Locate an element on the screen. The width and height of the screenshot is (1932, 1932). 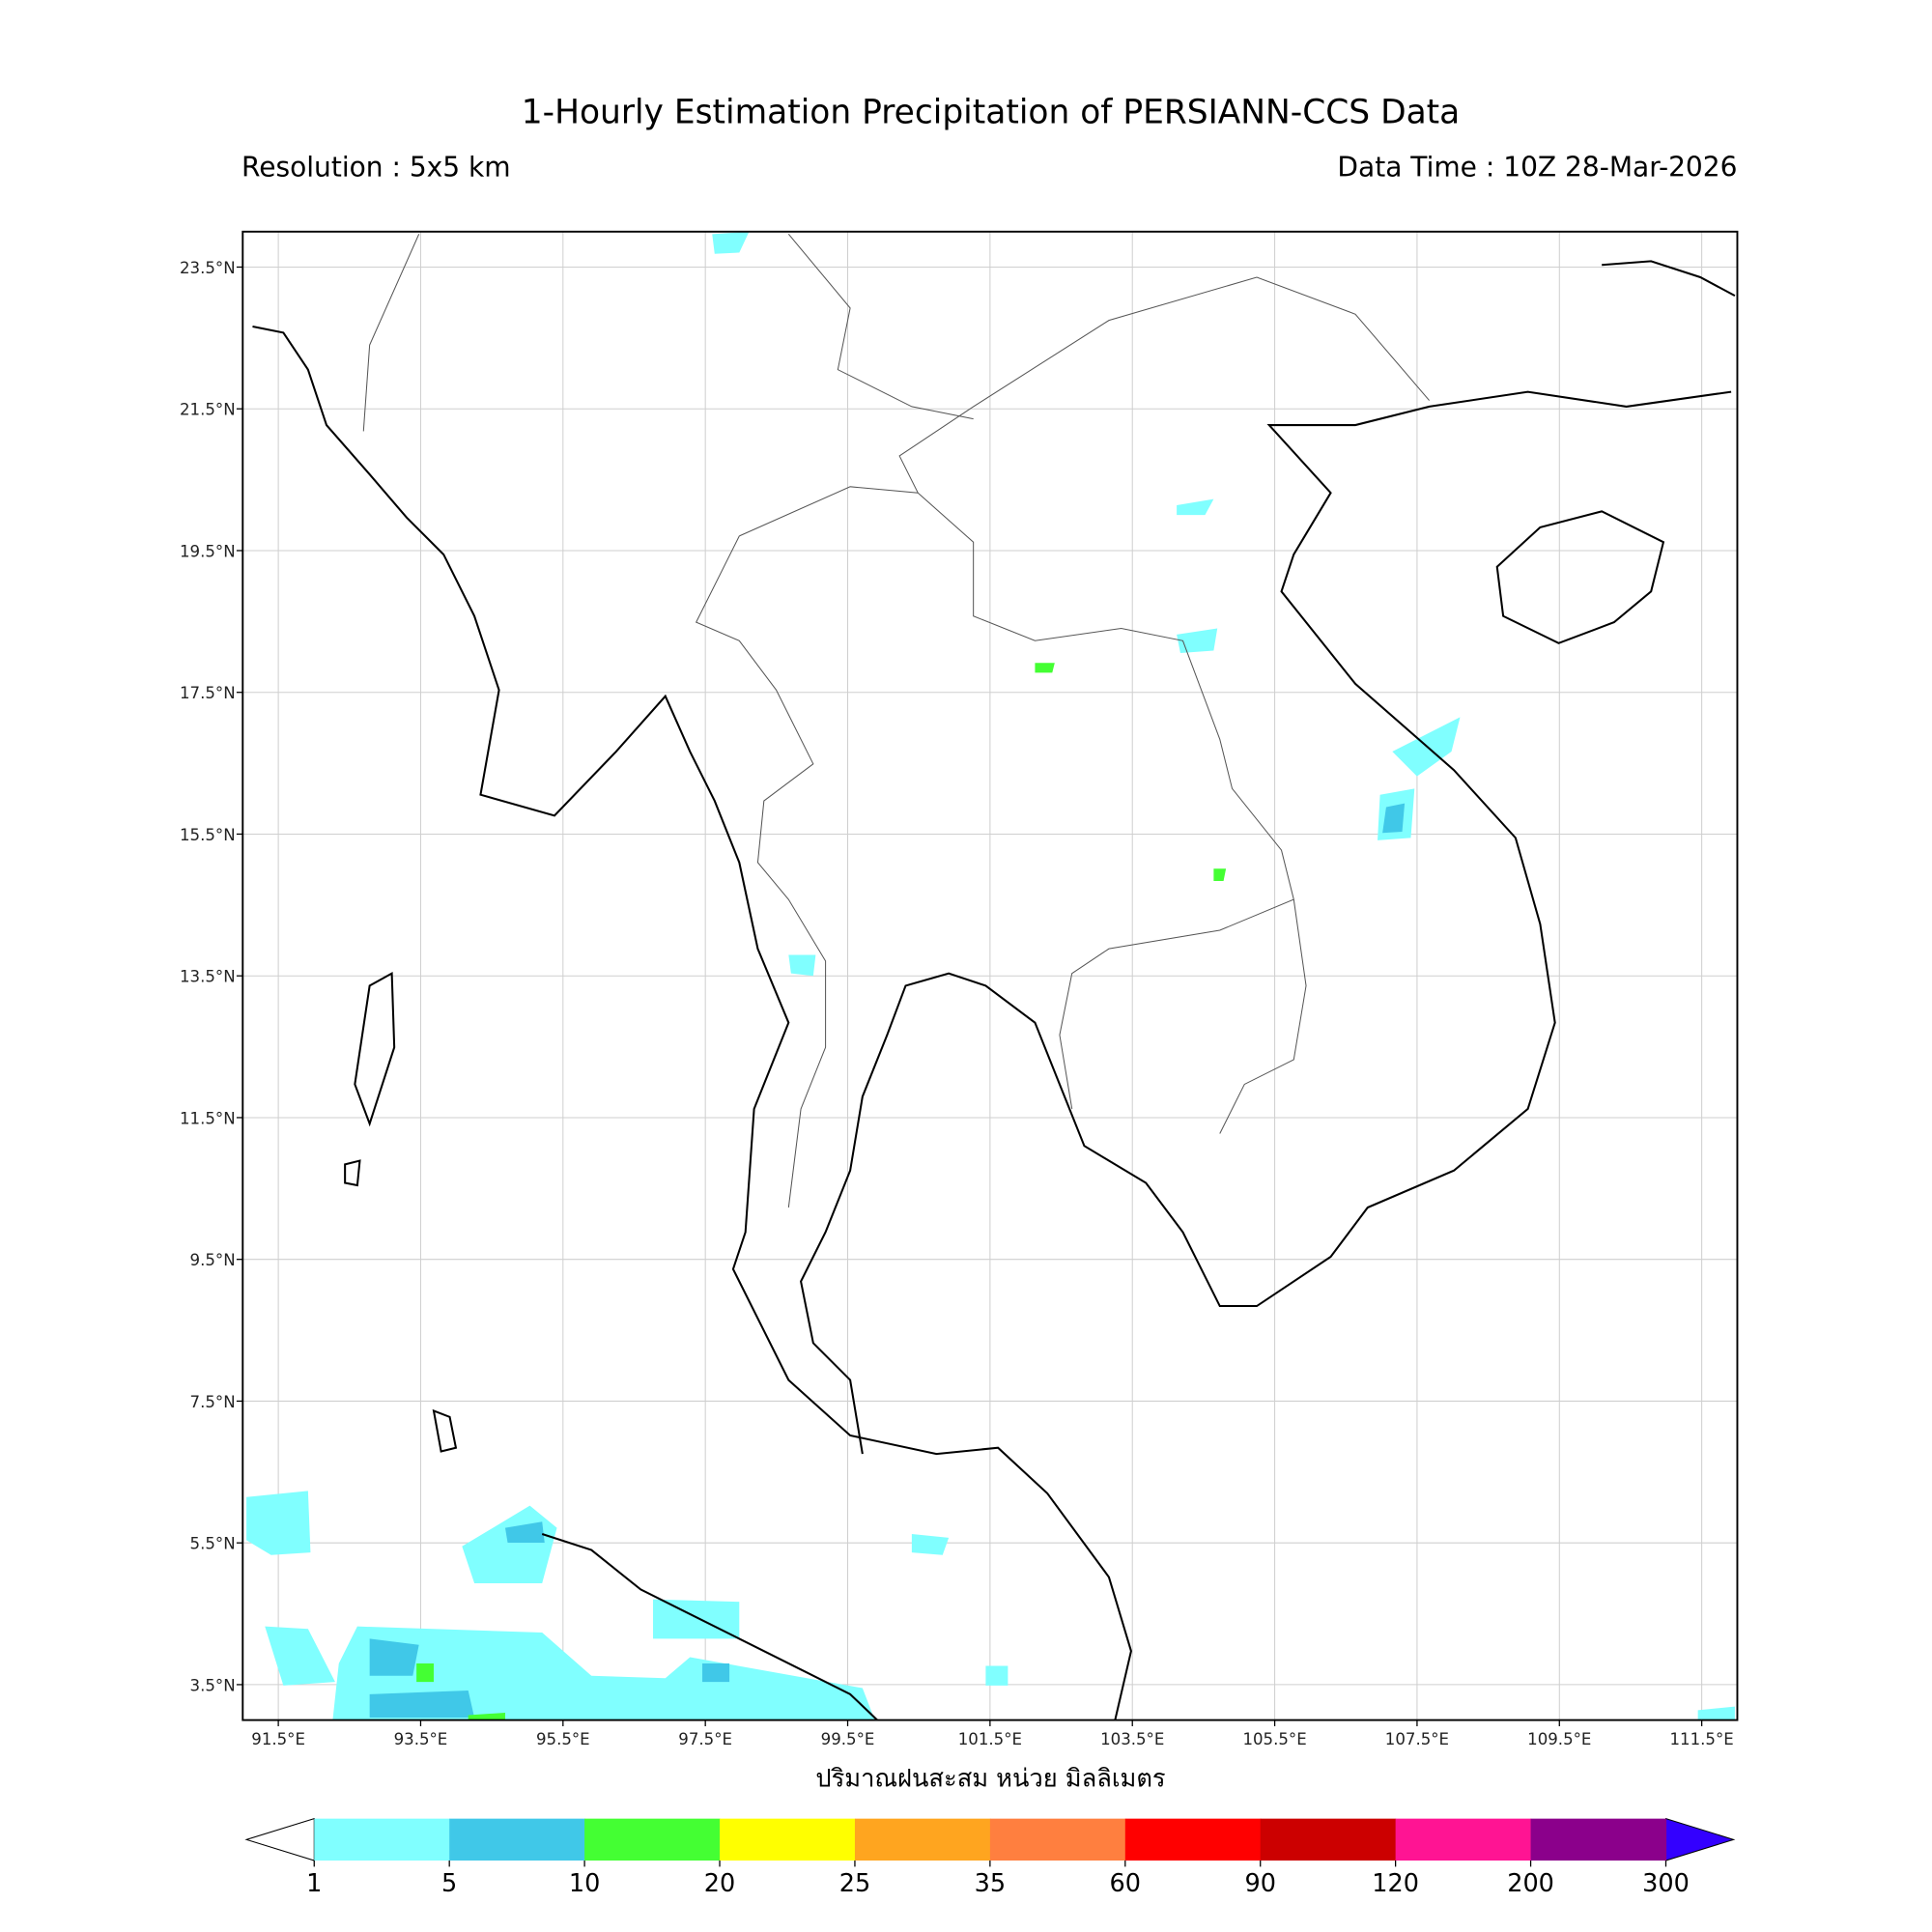
x-tick-label: 95.5°E is located at coordinates (563, 1739).